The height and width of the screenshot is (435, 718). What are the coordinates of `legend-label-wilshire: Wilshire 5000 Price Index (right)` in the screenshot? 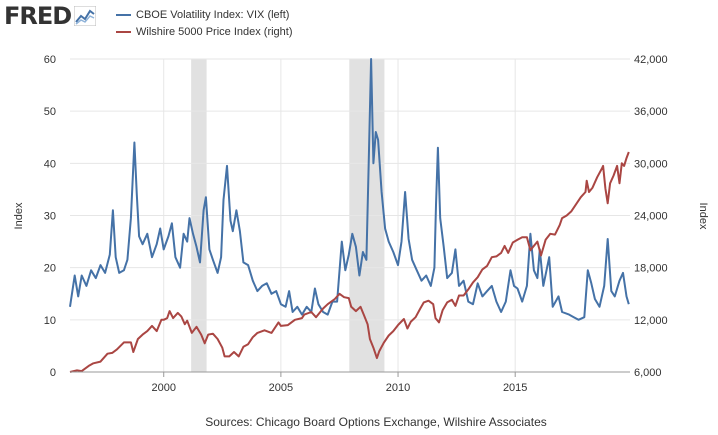 It's located at (214, 31).